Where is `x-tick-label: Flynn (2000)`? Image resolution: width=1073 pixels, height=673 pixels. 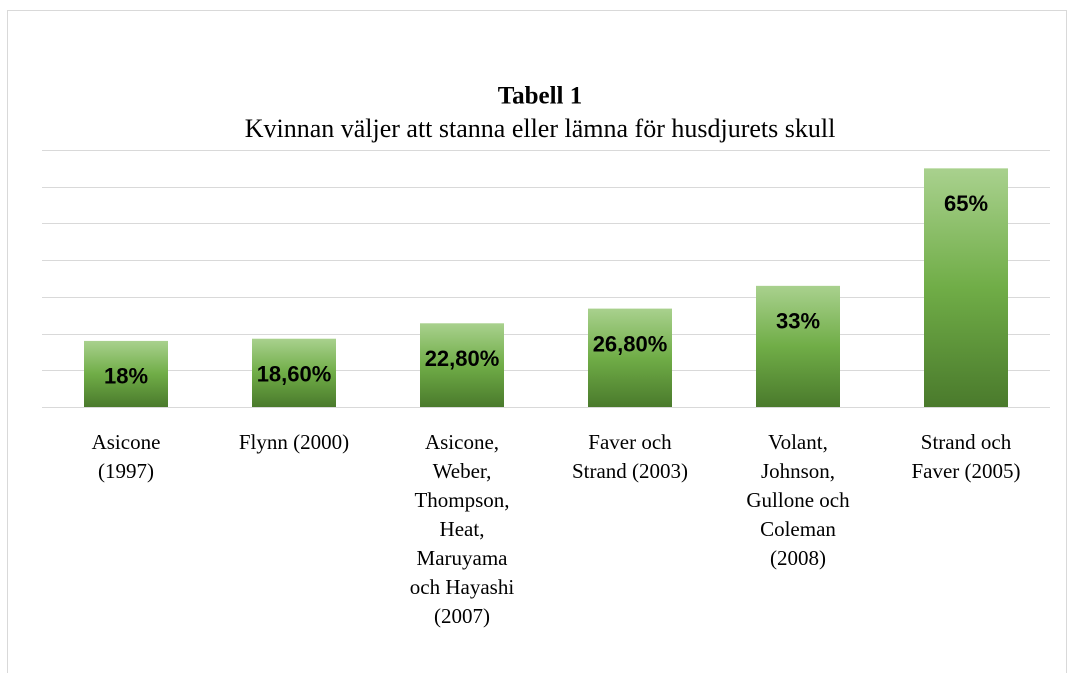
x-tick-label: Flynn (2000) is located at coordinates (294, 442).